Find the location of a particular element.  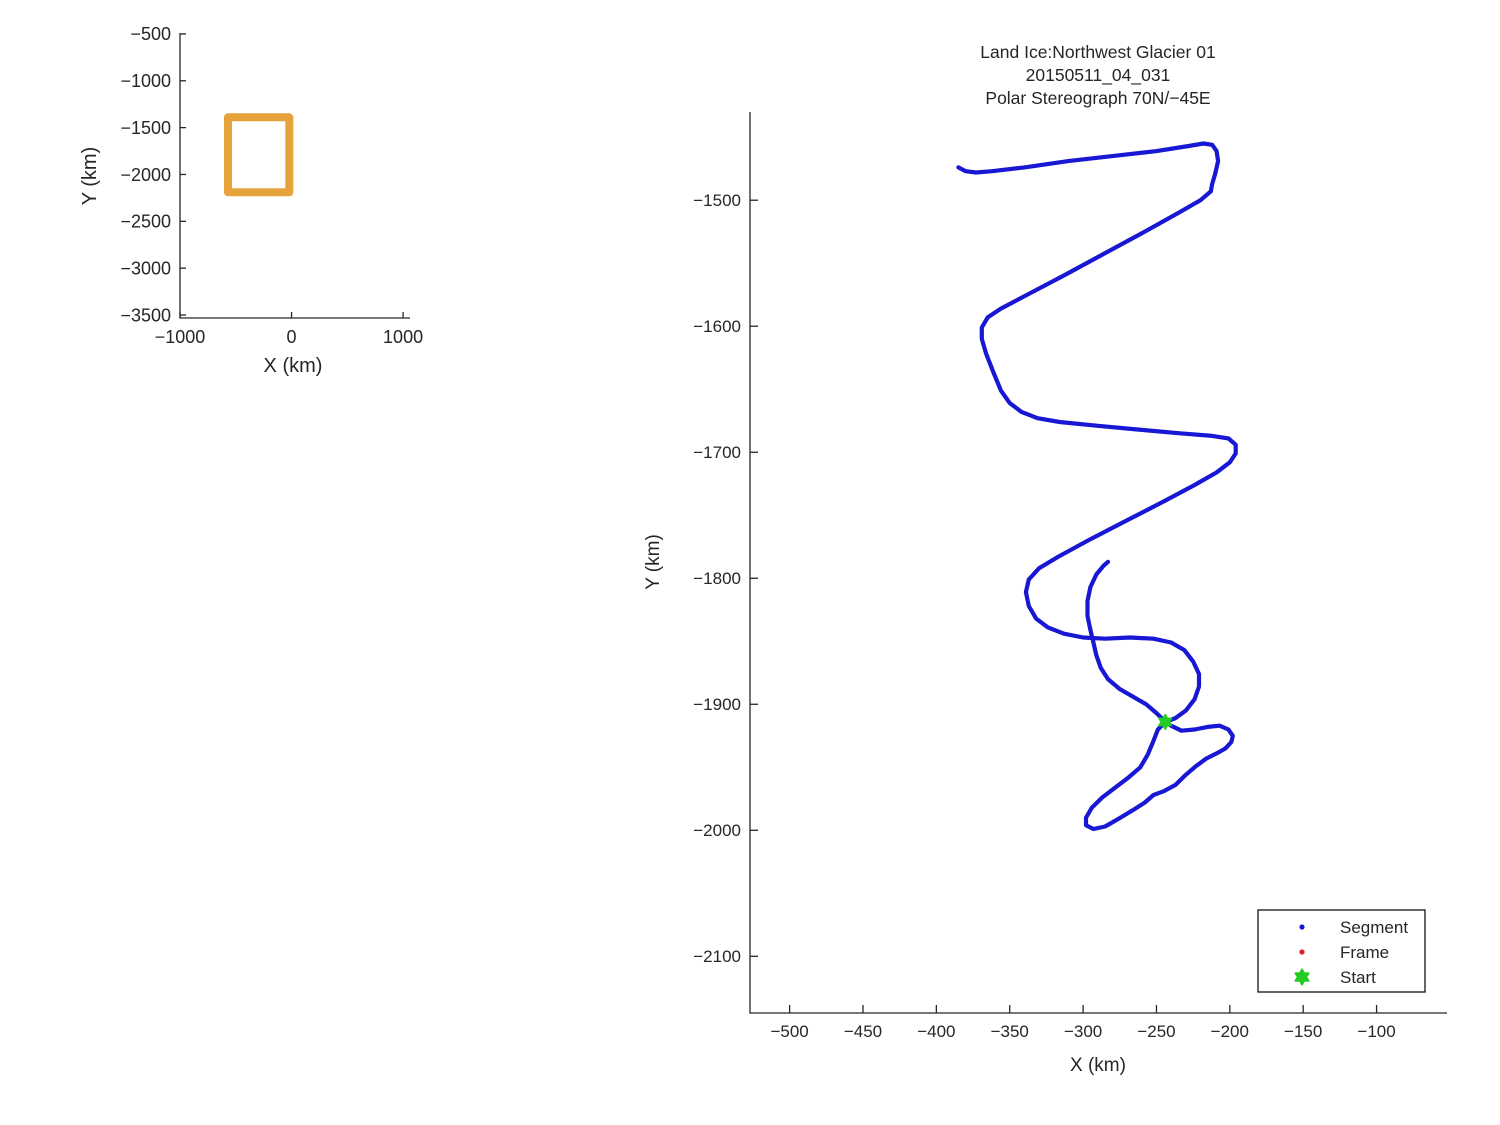

x-tick-label: −250 is located at coordinates (1156, 1031).